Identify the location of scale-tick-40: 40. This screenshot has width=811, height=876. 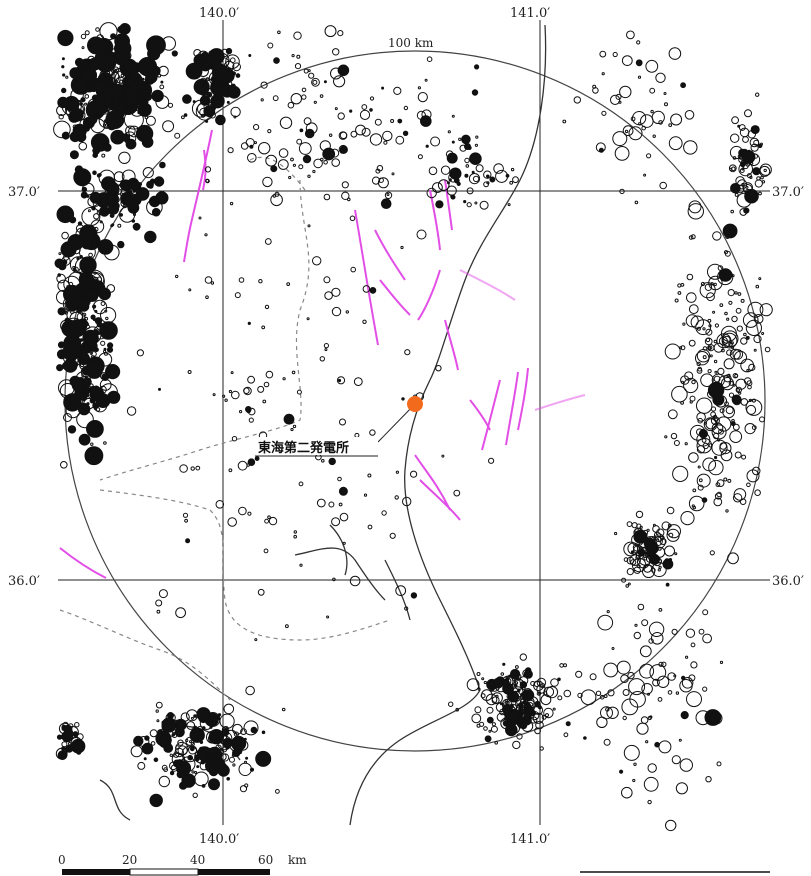
(197, 860).